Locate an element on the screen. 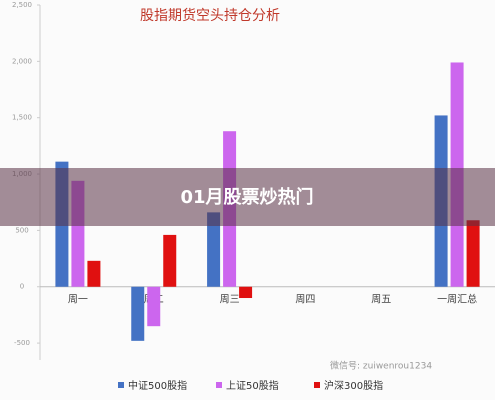  y-tick-label: 2,000 is located at coordinates (22, 61).